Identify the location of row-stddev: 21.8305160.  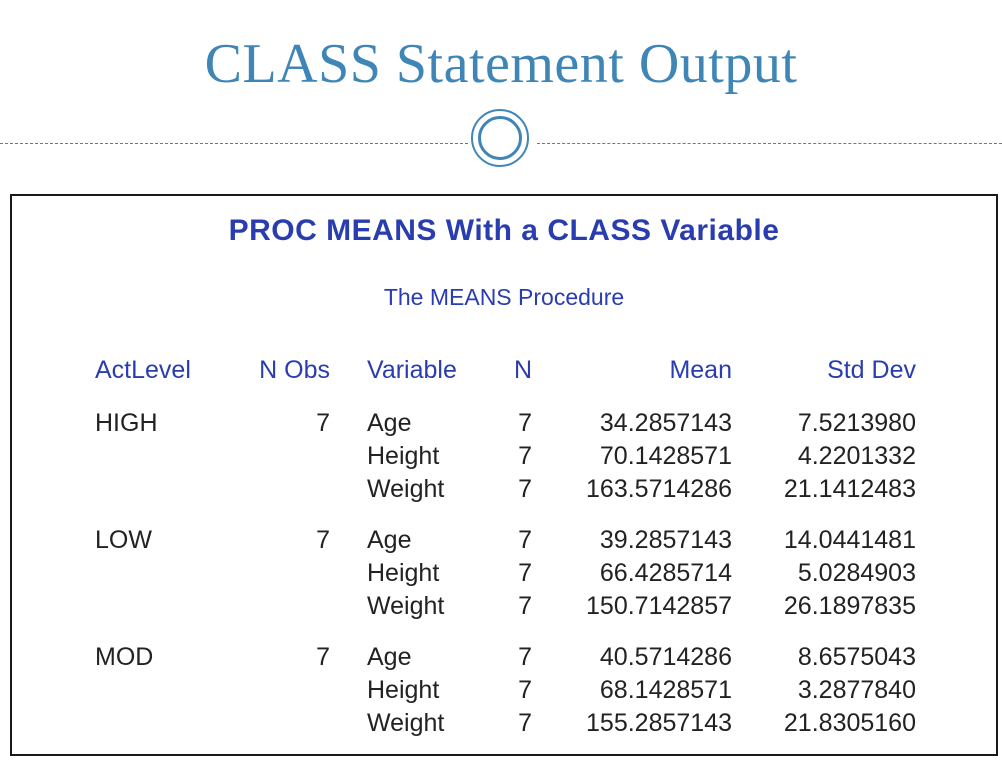
(849, 723).